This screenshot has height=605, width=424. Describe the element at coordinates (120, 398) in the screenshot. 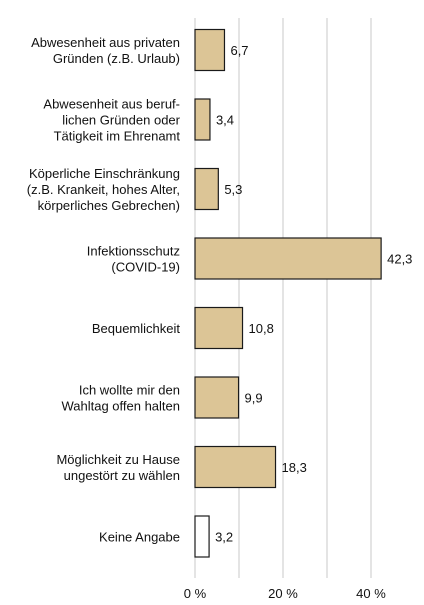

I see `category-label: Ich wollte mir den Wahltag offen halten` at that location.